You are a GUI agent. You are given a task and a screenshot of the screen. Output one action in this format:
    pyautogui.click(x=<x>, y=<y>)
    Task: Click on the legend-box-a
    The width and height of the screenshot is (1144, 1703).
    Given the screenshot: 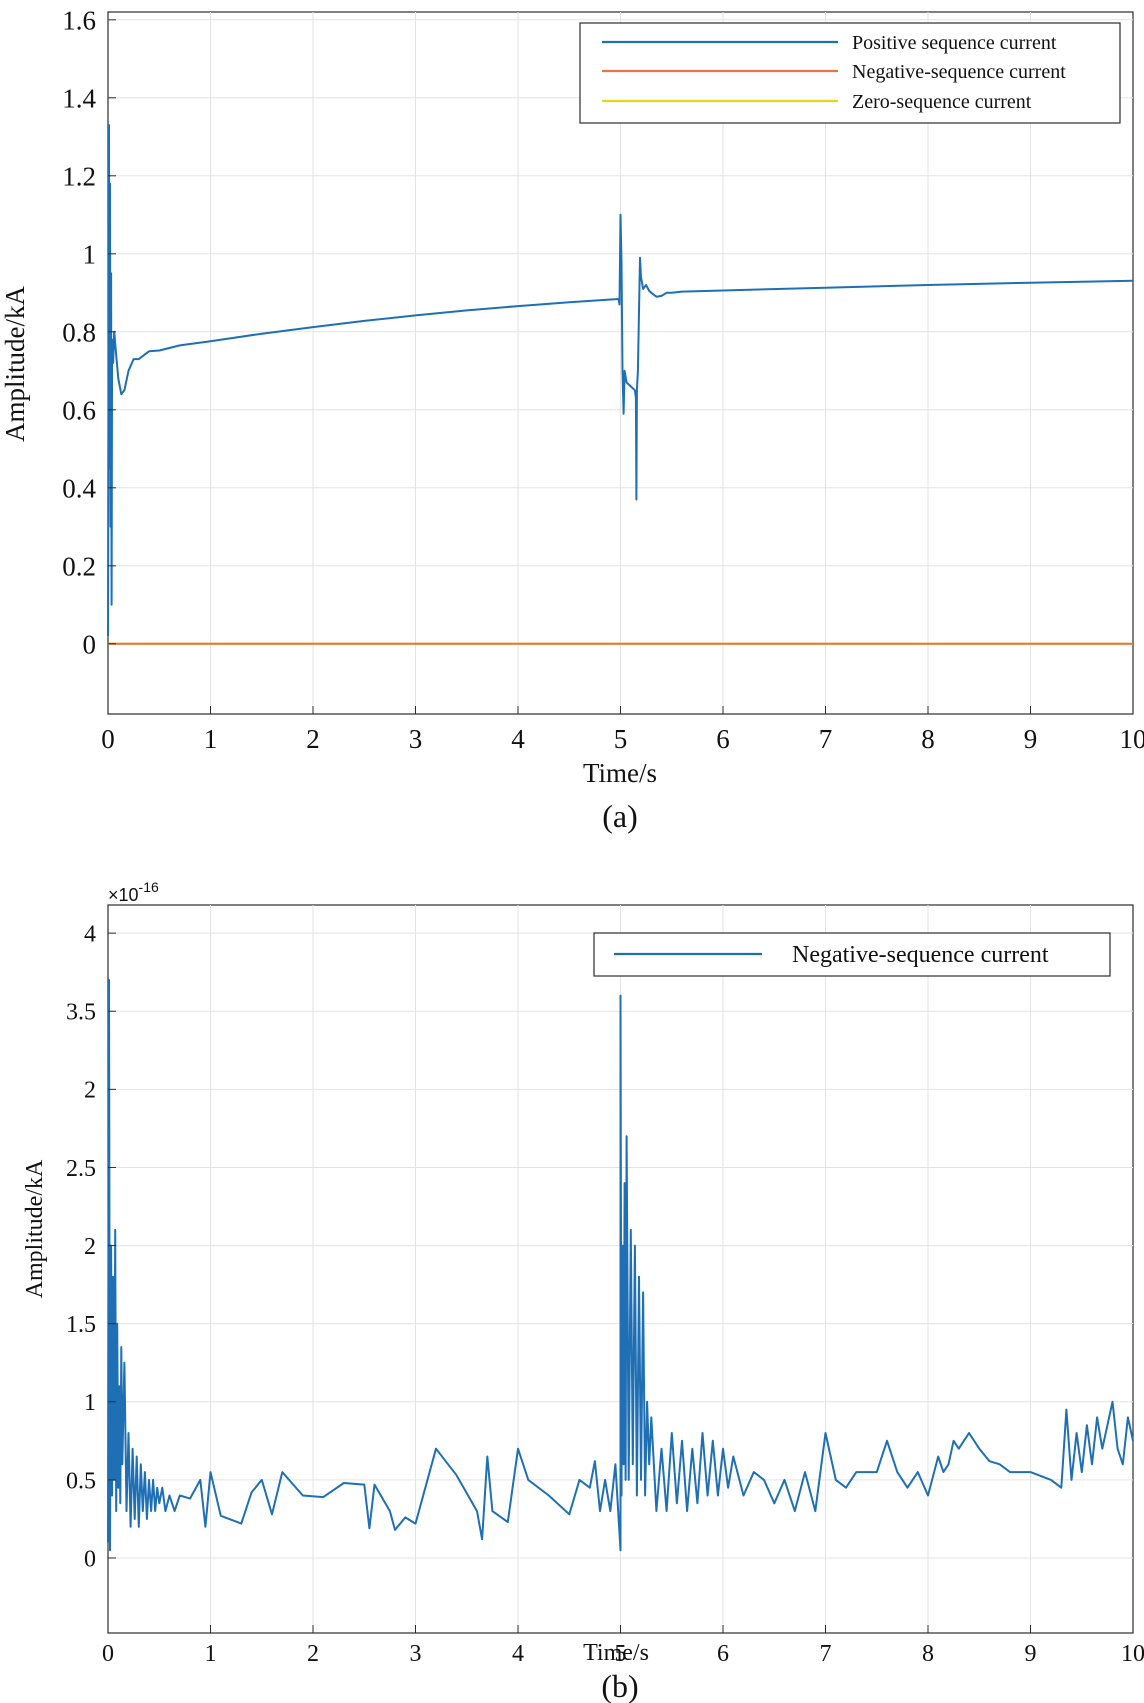 What is the action you would take?
    pyautogui.click(x=850, y=73)
    